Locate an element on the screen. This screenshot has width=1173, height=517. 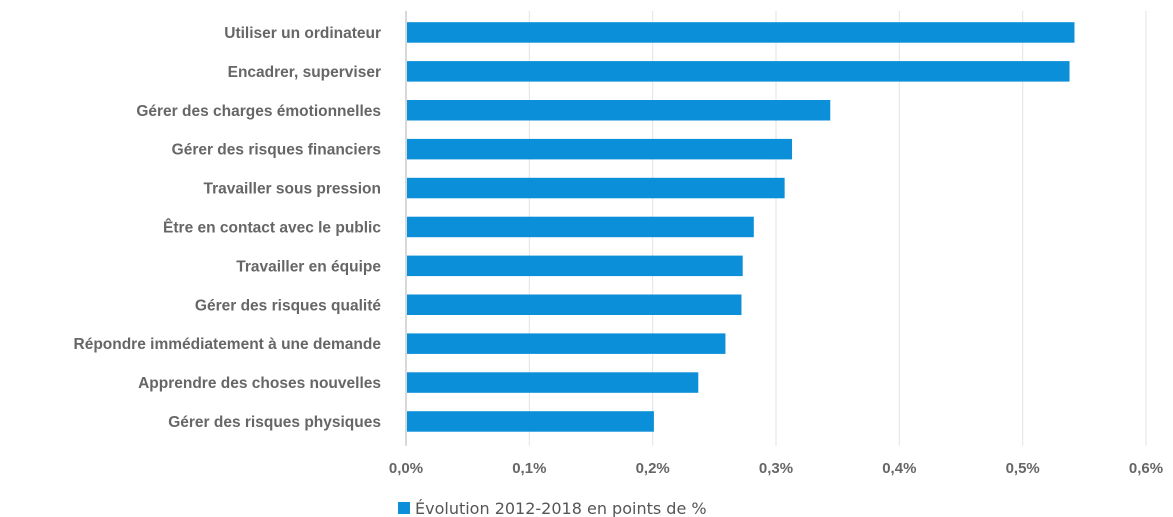
category-label: Utiliser un ordinateur is located at coordinates (302, 33).